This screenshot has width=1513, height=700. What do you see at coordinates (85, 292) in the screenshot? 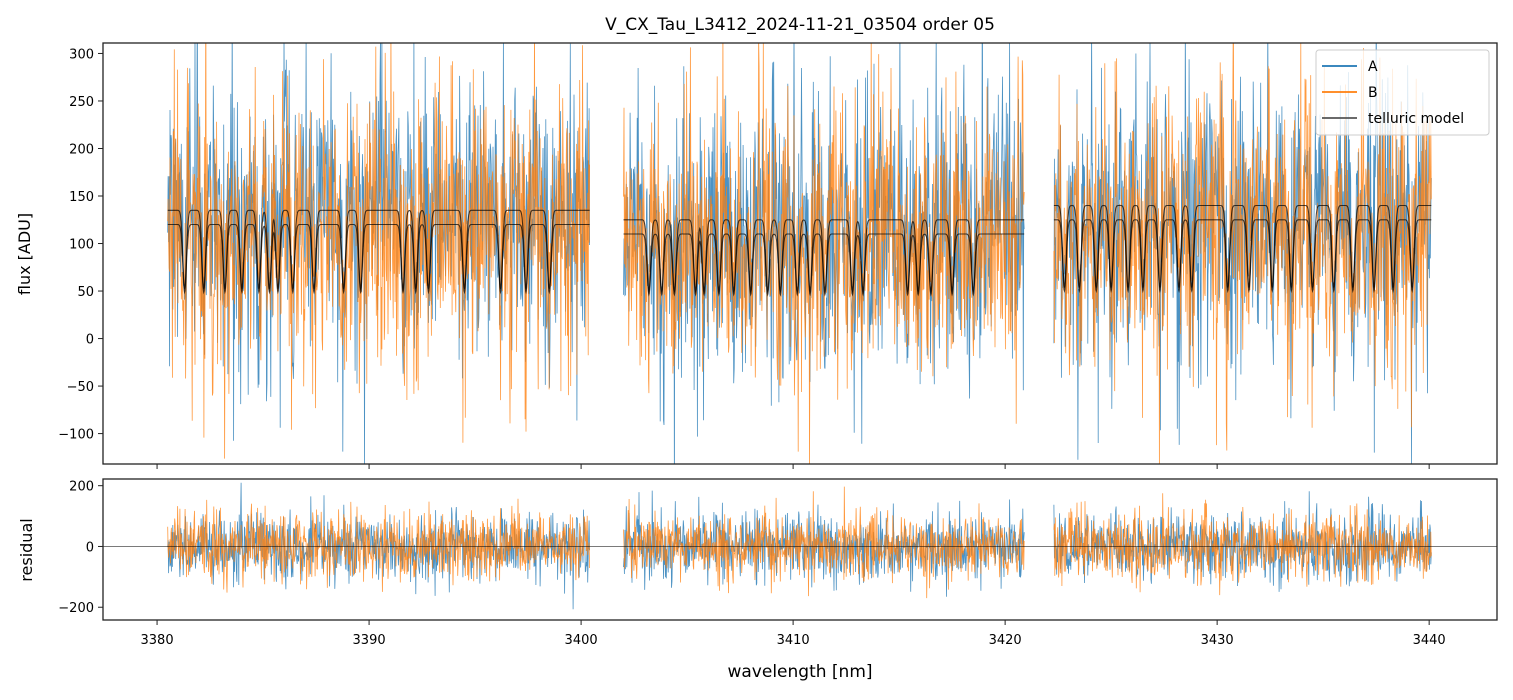
I see `flux-y-tick-label: 50` at bounding box center [85, 292].